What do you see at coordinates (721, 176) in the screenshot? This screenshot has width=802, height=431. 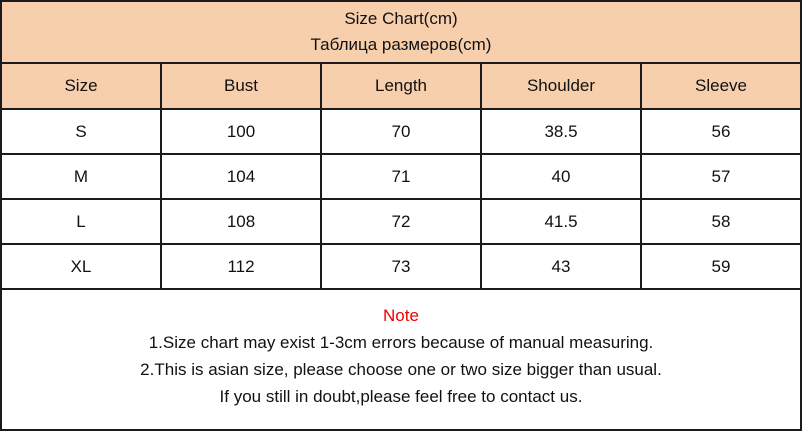 I see `measurement-cell: 57` at bounding box center [721, 176].